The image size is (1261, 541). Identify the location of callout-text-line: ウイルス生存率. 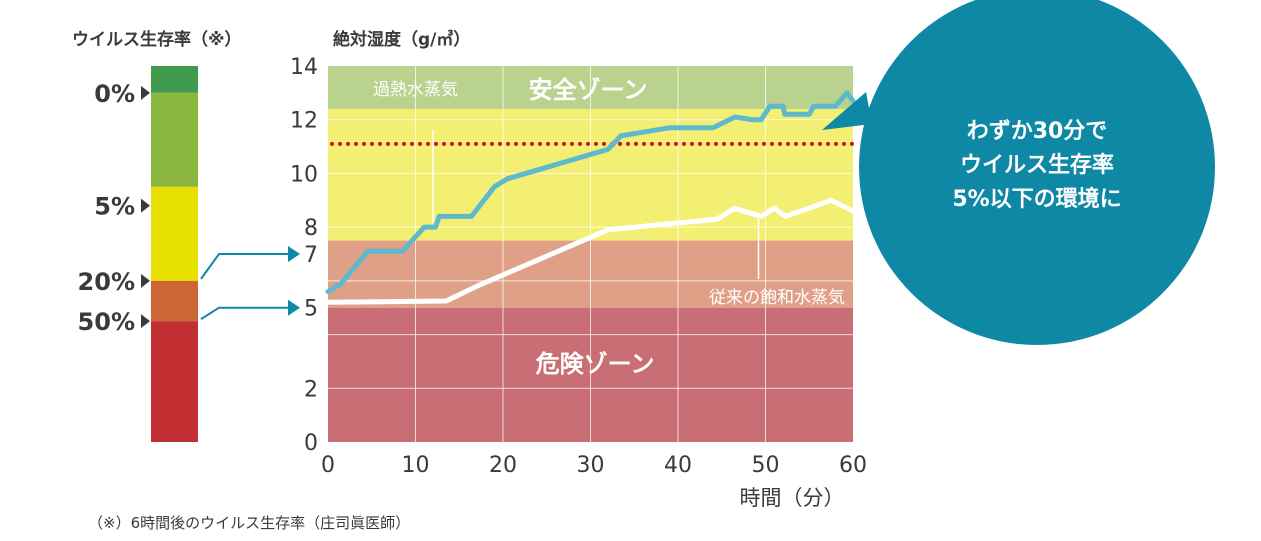
(1037, 165).